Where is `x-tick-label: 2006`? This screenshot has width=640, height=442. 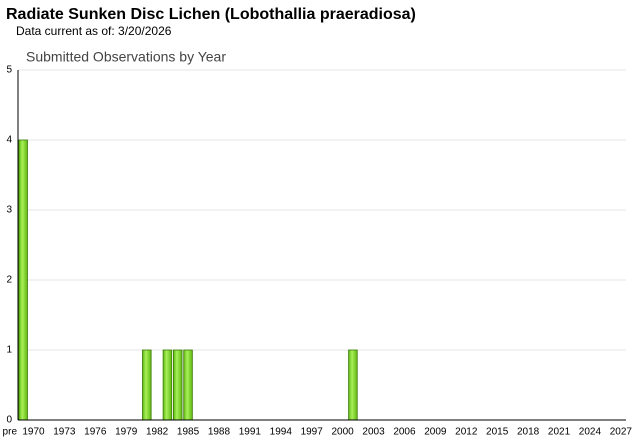 x-tick-label: 2006 is located at coordinates (404, 432).